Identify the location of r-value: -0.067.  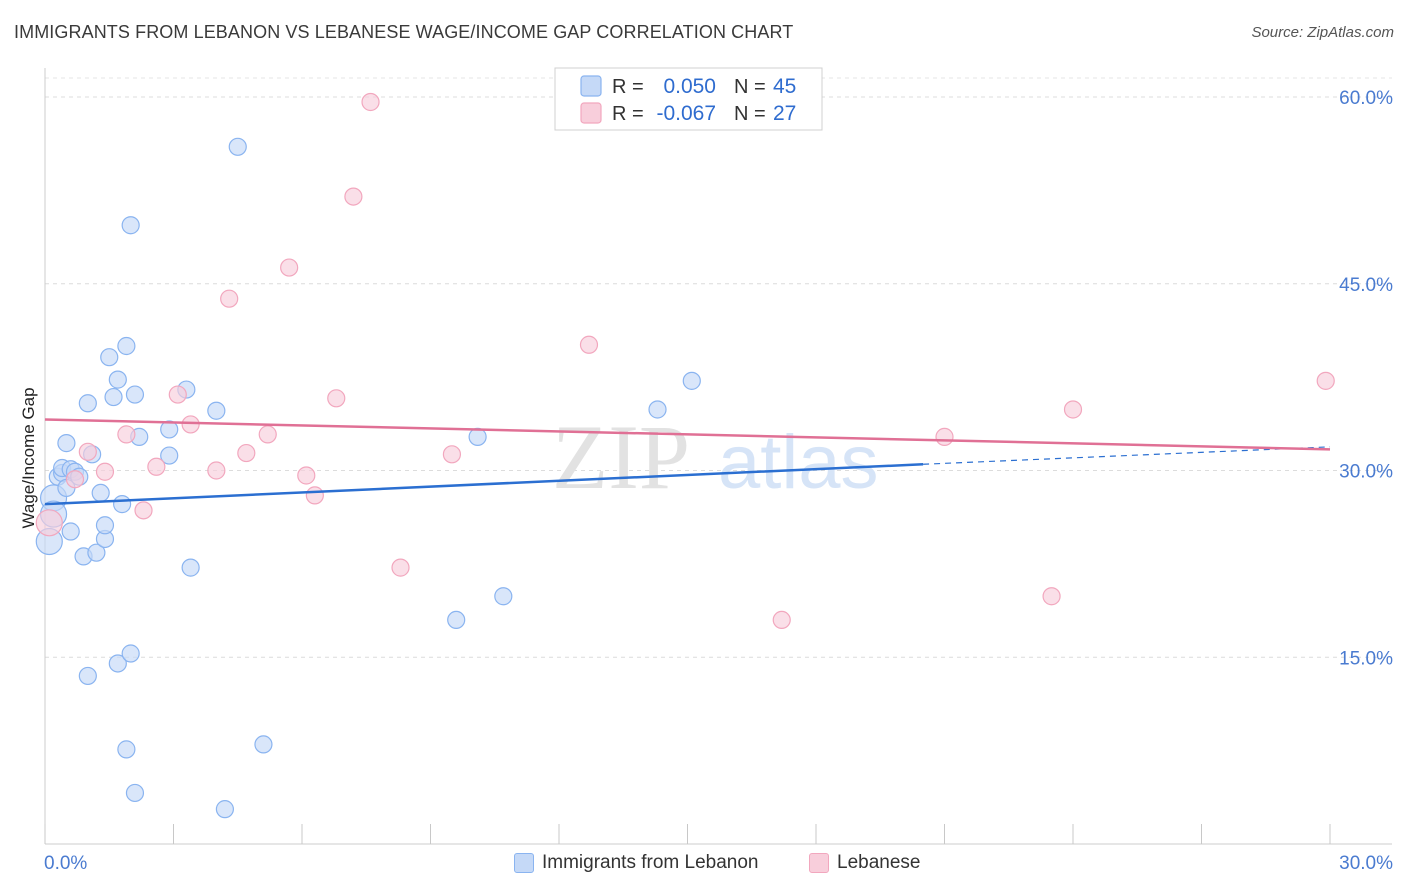
(686, 113).